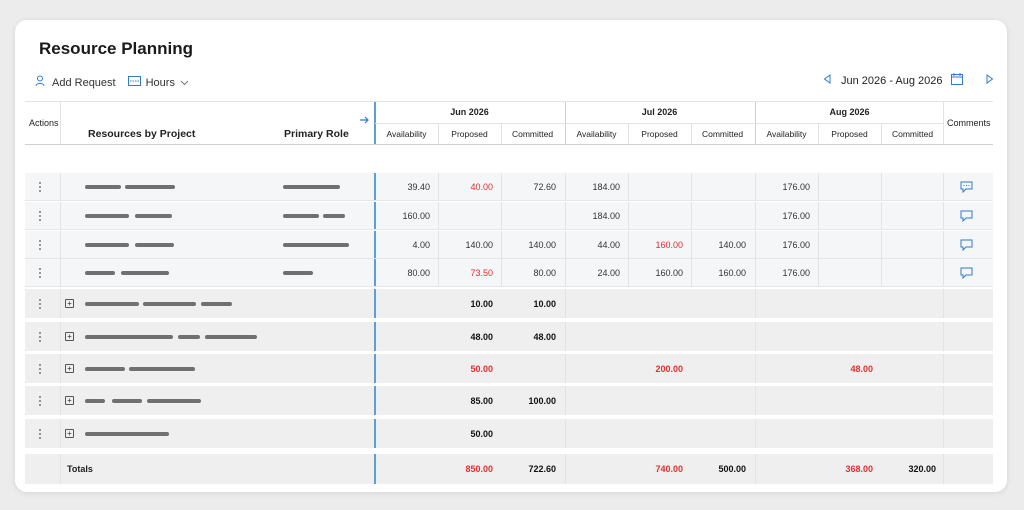 The width and height of the screenshot is (1024, 510). I want to click on hours-dropdown: Hours, so click(158, 82).